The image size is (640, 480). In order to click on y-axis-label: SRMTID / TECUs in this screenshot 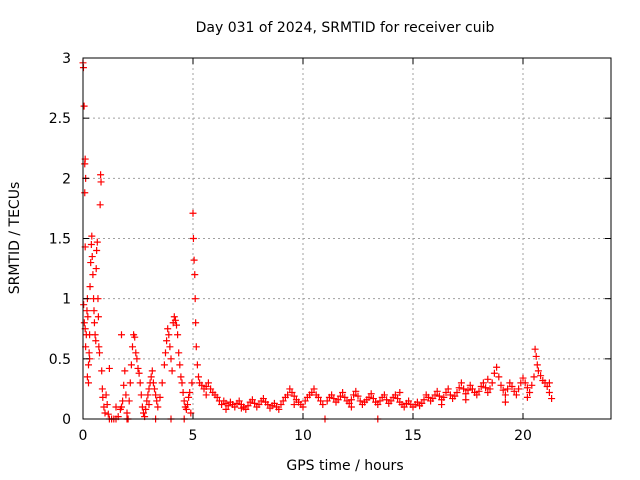, I will do `click(15, 238)`.